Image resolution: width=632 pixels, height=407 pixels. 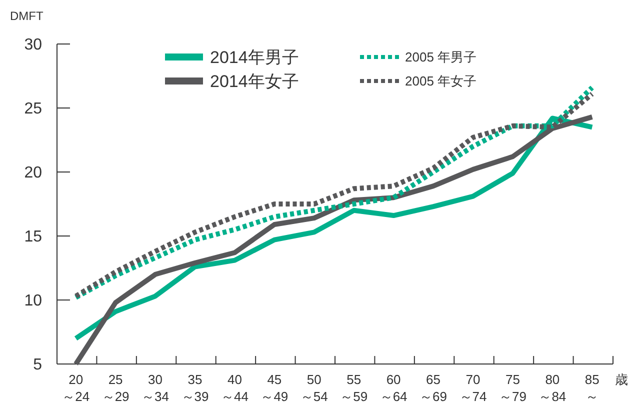 I want to click on x-tick-label: 55 ～59, so click(x=354, y=388).